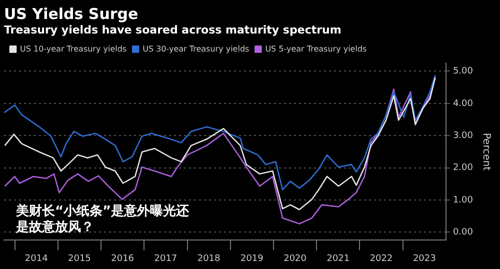  I want to click on legend-label: US 30-year Treasury yields, so click(196, 49).